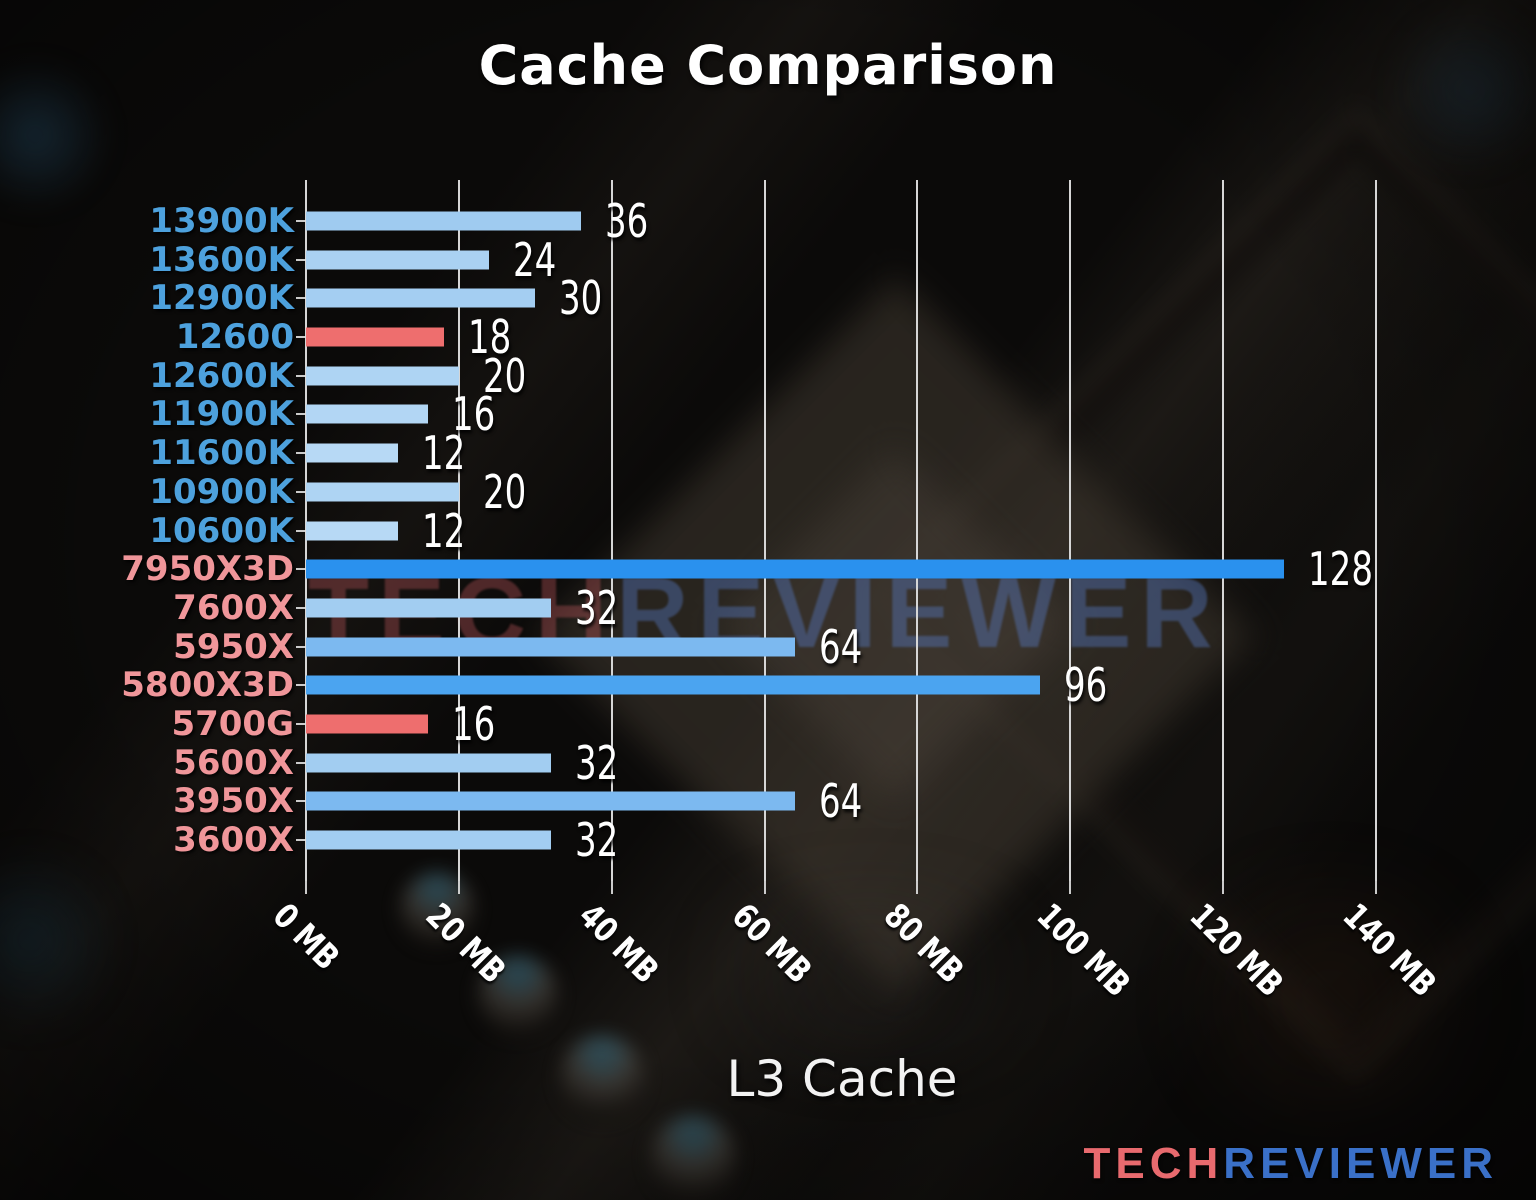  Describe the element at coordinates (221, 491) in the screenshot. I see `category-label: 10900K` at that location.